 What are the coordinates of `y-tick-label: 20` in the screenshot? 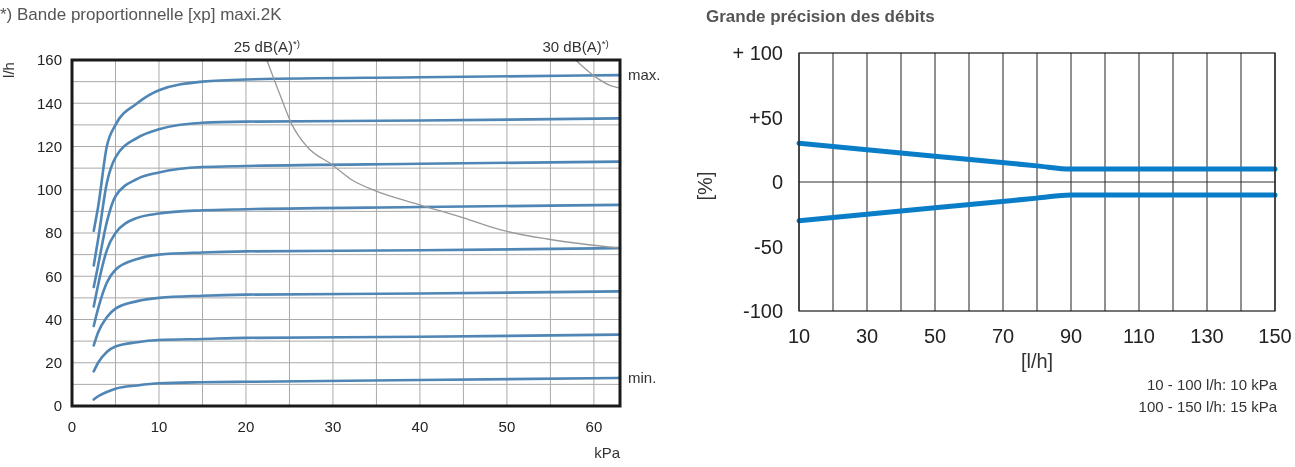 It's located at (53, 362).